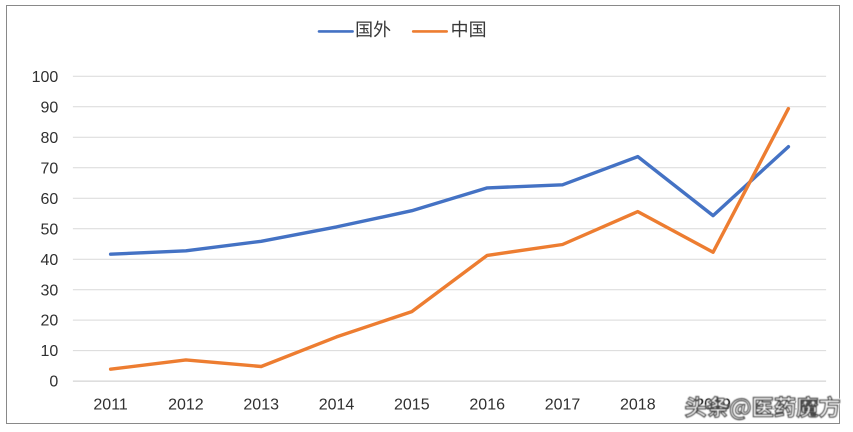 The image size is (853, 432). I want to click on svg-text: 2017, so click(563, 405).